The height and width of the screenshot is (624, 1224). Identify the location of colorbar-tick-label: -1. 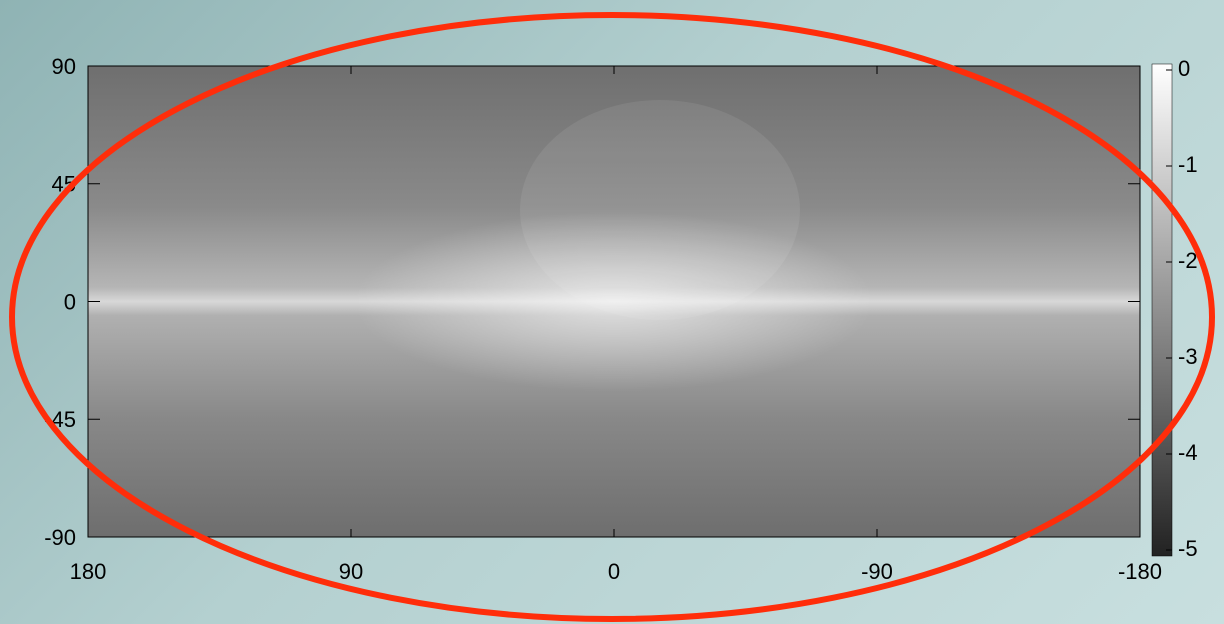
(1188, 164).